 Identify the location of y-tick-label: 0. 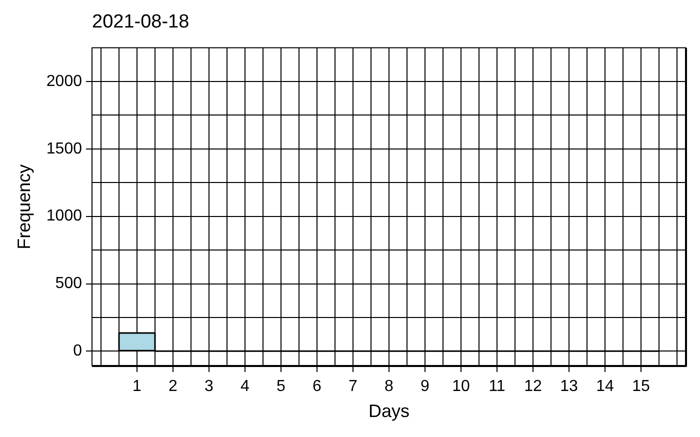
(77, 351).